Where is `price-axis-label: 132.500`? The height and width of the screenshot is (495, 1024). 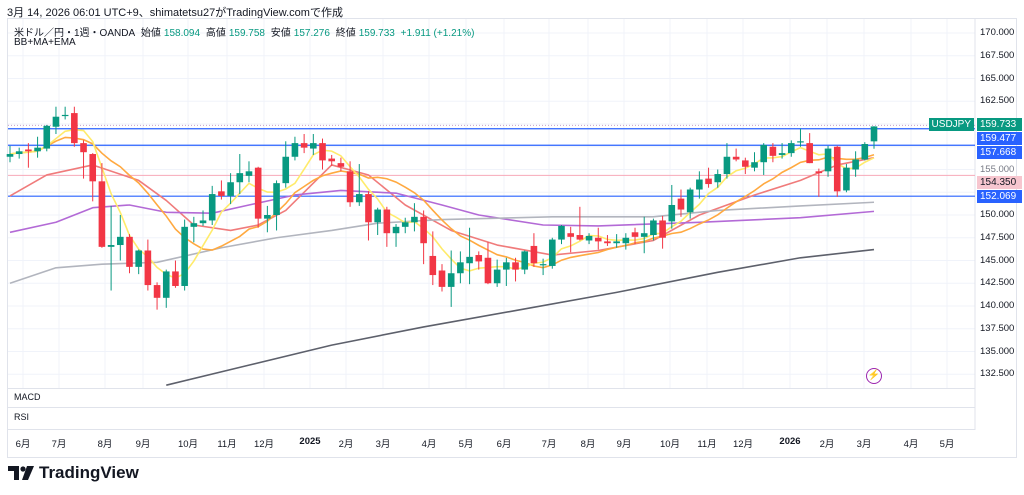 price-axis-label: 132.500 is located at coordinates (997, 374).